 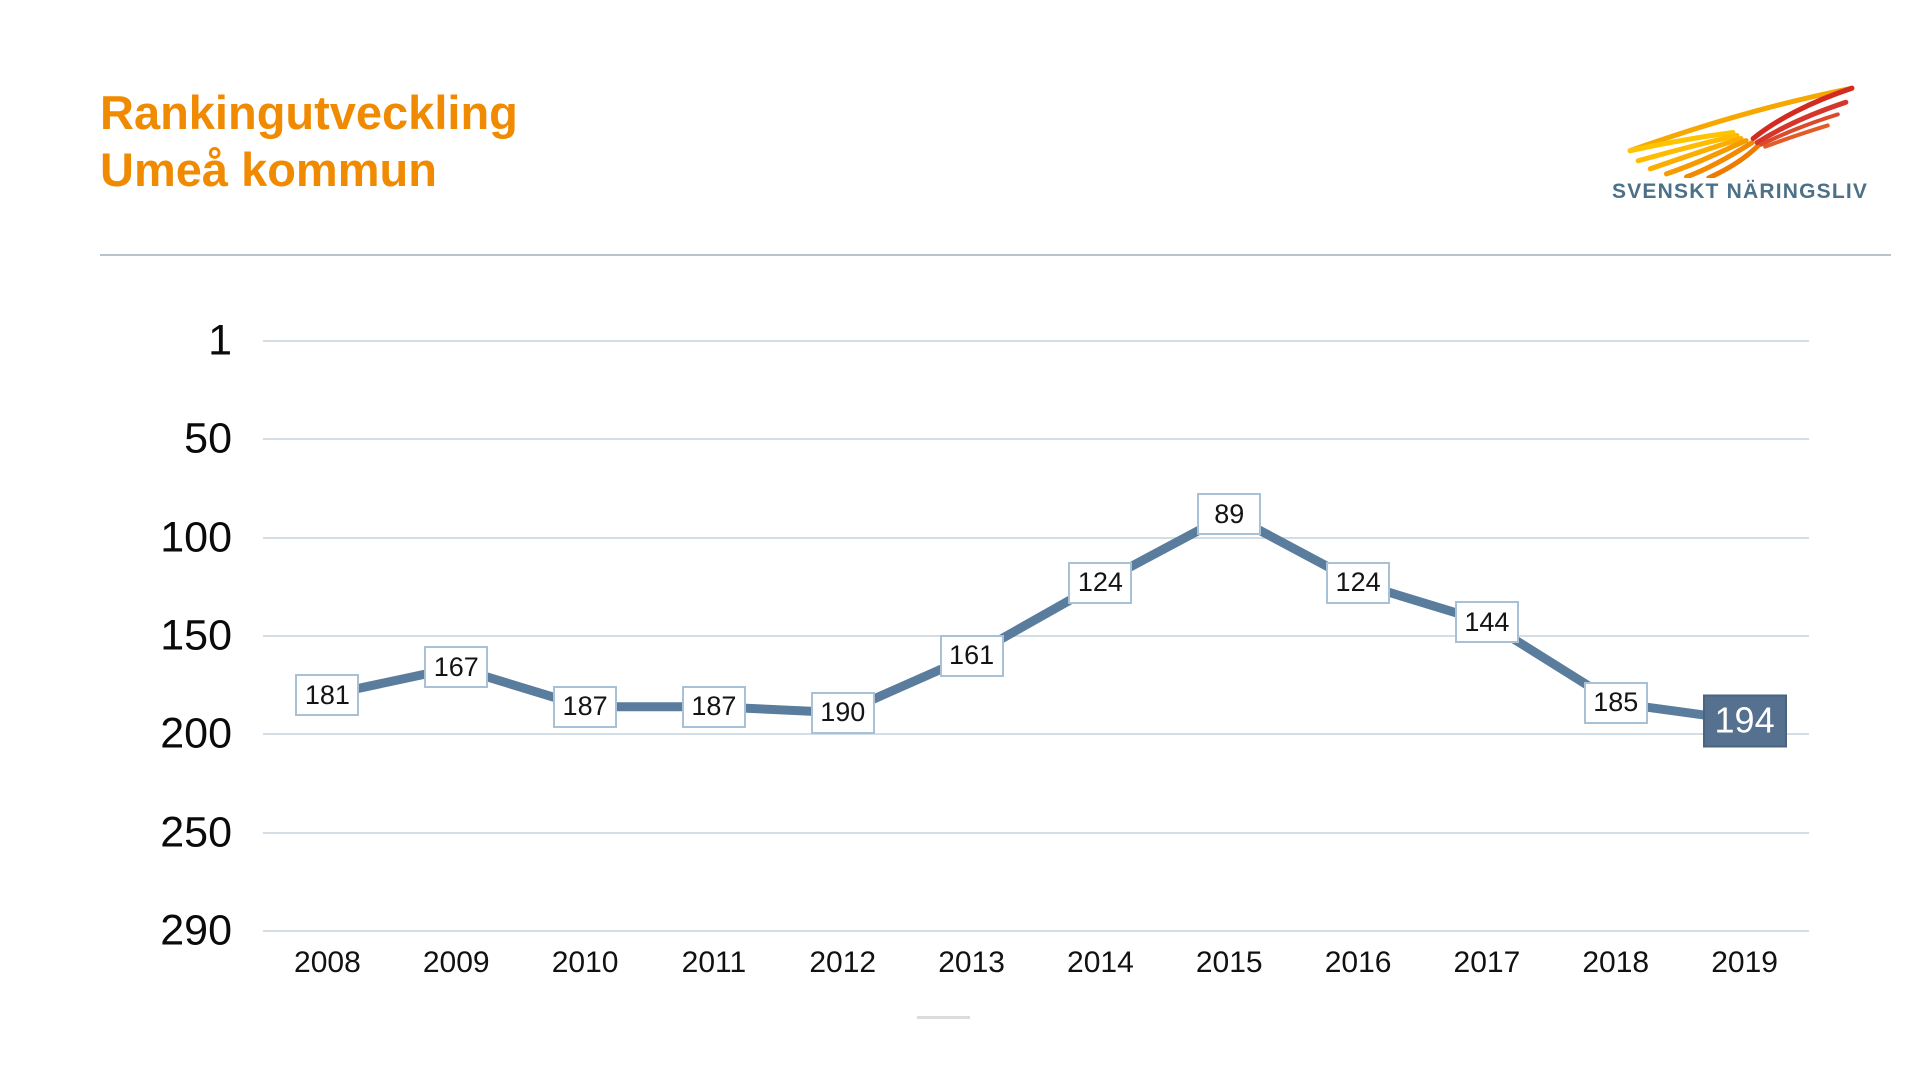 I want to click on data-point-label: 89, so click(x=1229, y=514).